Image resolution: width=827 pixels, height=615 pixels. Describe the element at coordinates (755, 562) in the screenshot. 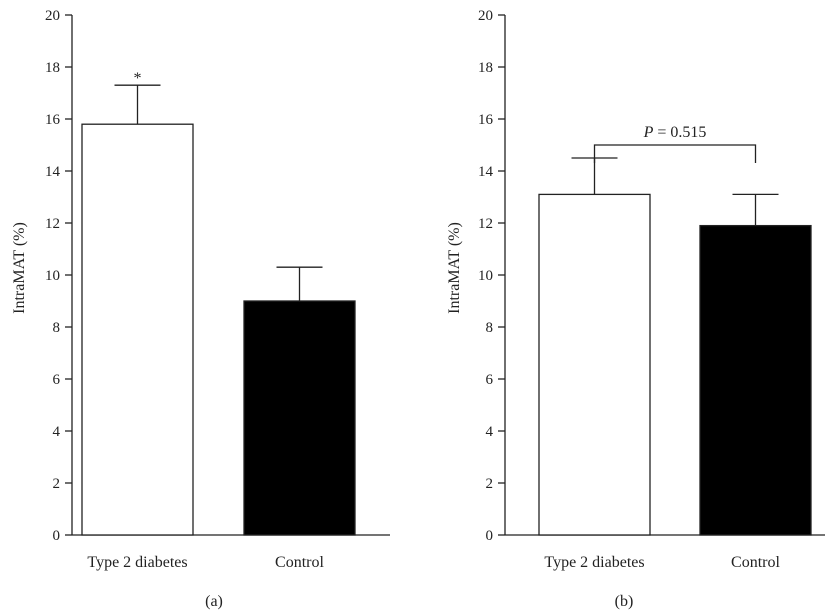

I see `panel-b-category-label: Control` at that location.